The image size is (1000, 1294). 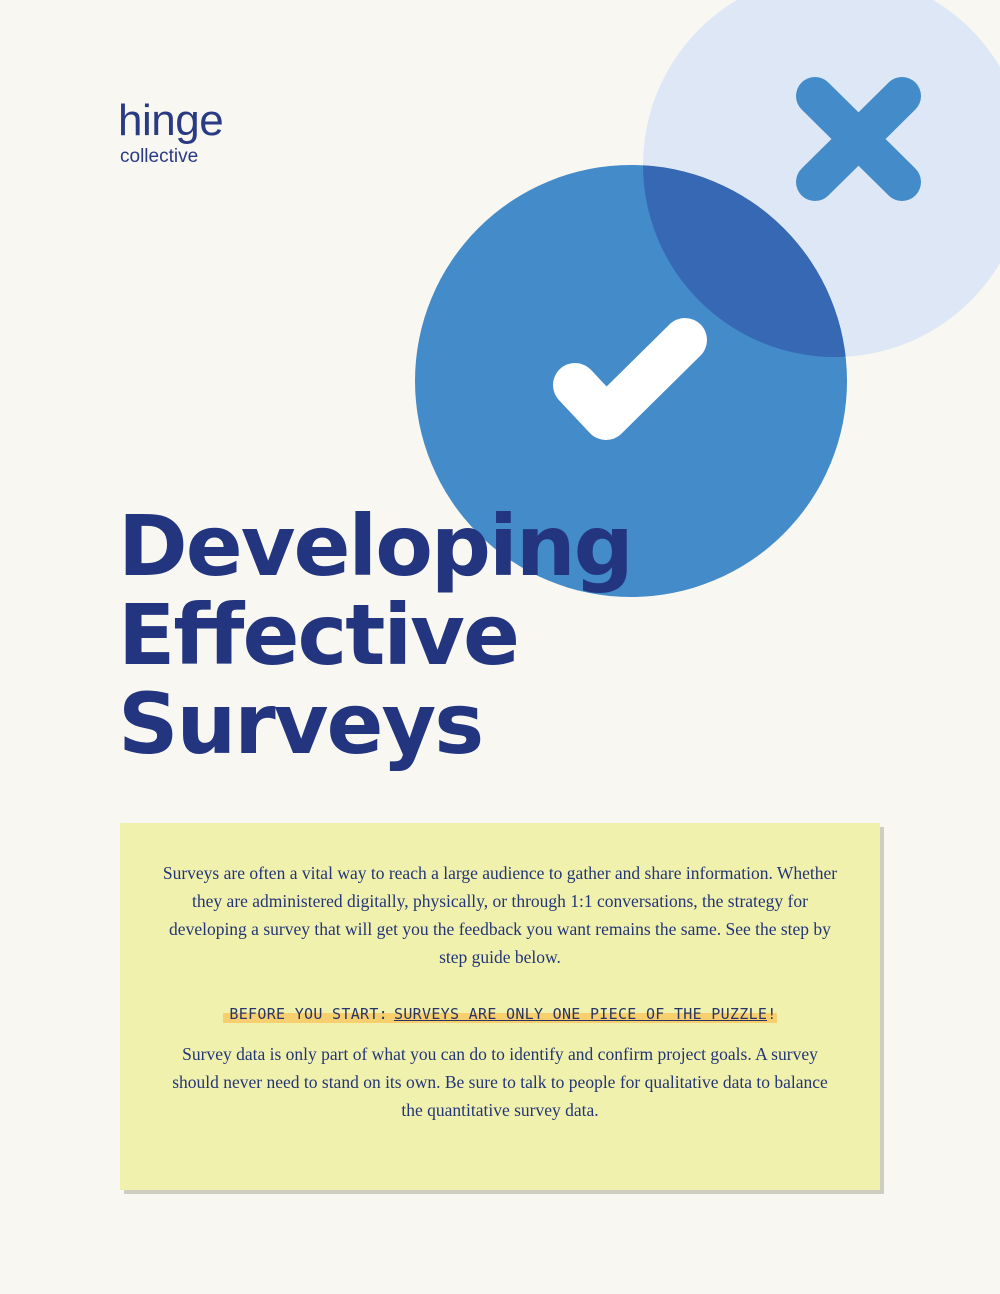 I want to click on logo-subtitle: collective, so click(x=159, y=156).